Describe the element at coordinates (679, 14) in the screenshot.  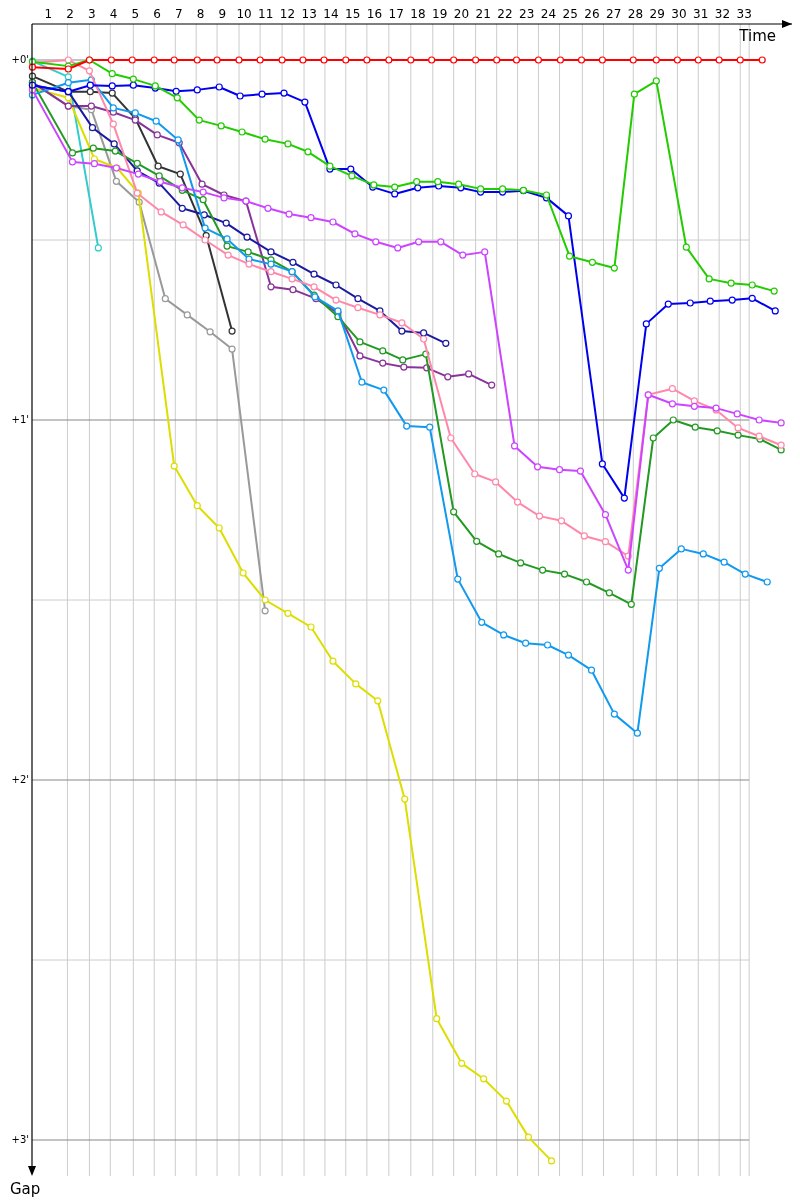
I see `x-tick-label: 30` at that location.